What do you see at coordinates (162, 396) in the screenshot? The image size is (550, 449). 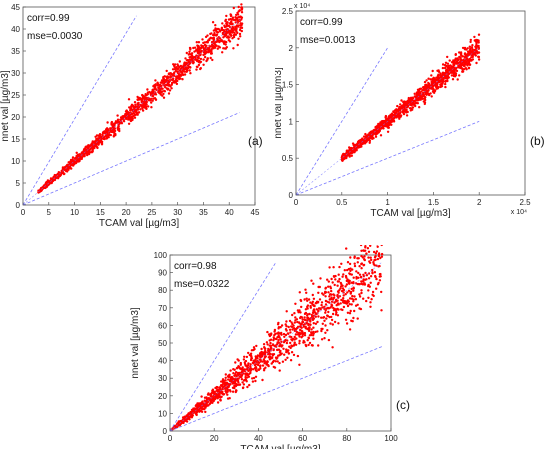 I see `y-tick-label: 20` at bounding box center [162, 396].